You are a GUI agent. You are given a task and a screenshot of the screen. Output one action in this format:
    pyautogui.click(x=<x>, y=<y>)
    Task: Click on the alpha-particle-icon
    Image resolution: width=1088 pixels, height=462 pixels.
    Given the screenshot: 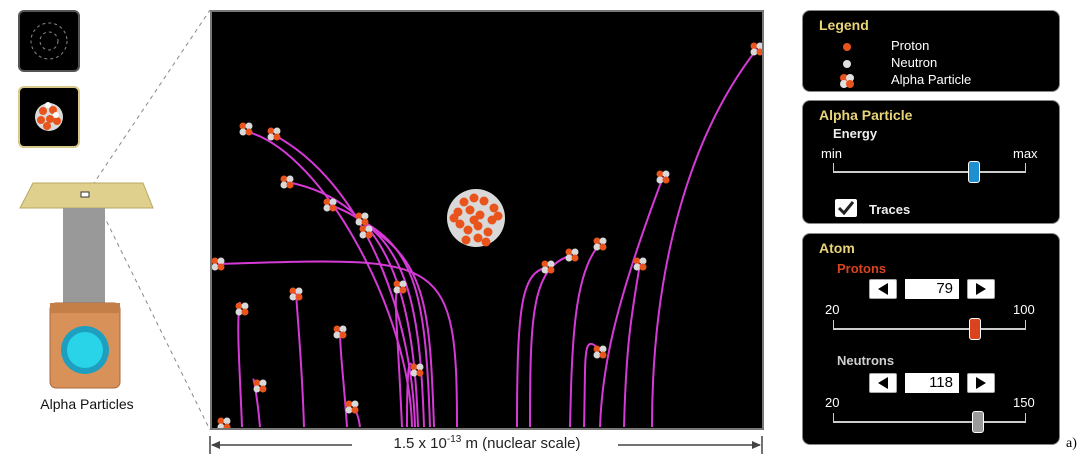 What is the action you would take?
    pyautogui.click(x=847, y=81)
    